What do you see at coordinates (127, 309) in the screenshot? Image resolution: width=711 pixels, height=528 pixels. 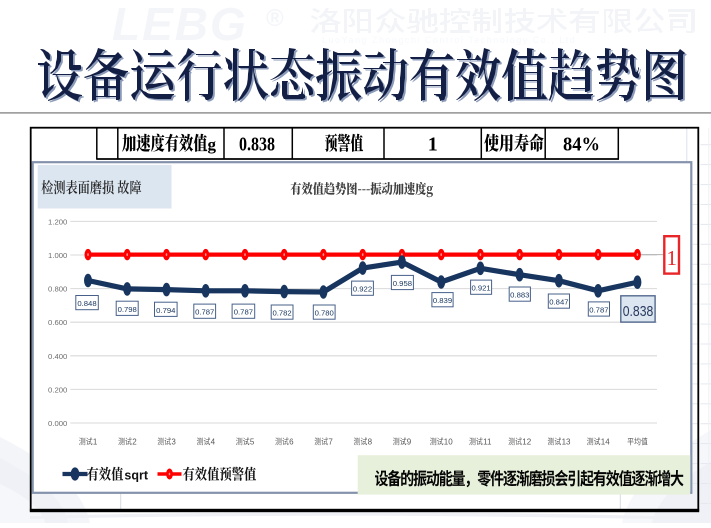 I see `svg-text: 0.798` at bounding box center [127, 309].